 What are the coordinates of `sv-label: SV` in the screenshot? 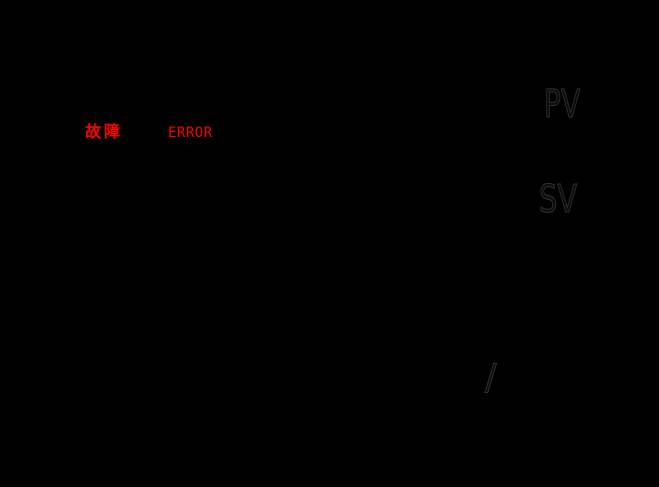 It's located at (558, 199).